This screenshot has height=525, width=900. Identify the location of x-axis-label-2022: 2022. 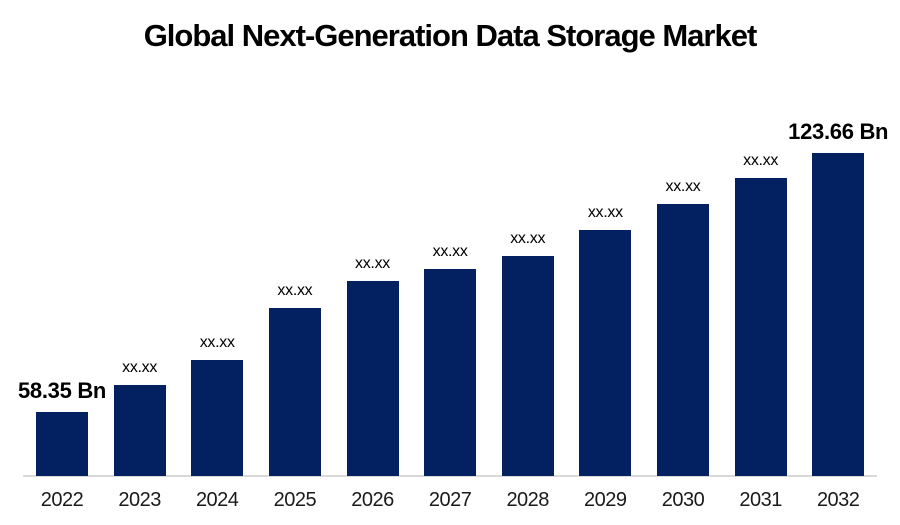
(62, 500).